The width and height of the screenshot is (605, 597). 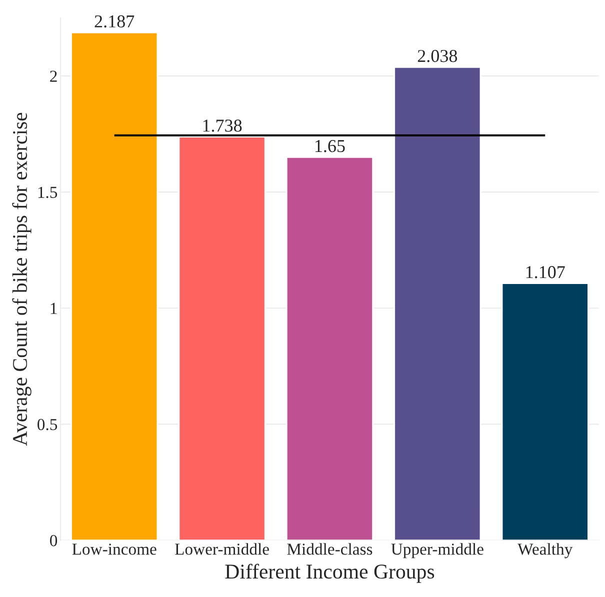 What do you see at coordinates (545, 272) in the screenshot?
I see `data-label: 1.107` at bounding box center [545, 272].